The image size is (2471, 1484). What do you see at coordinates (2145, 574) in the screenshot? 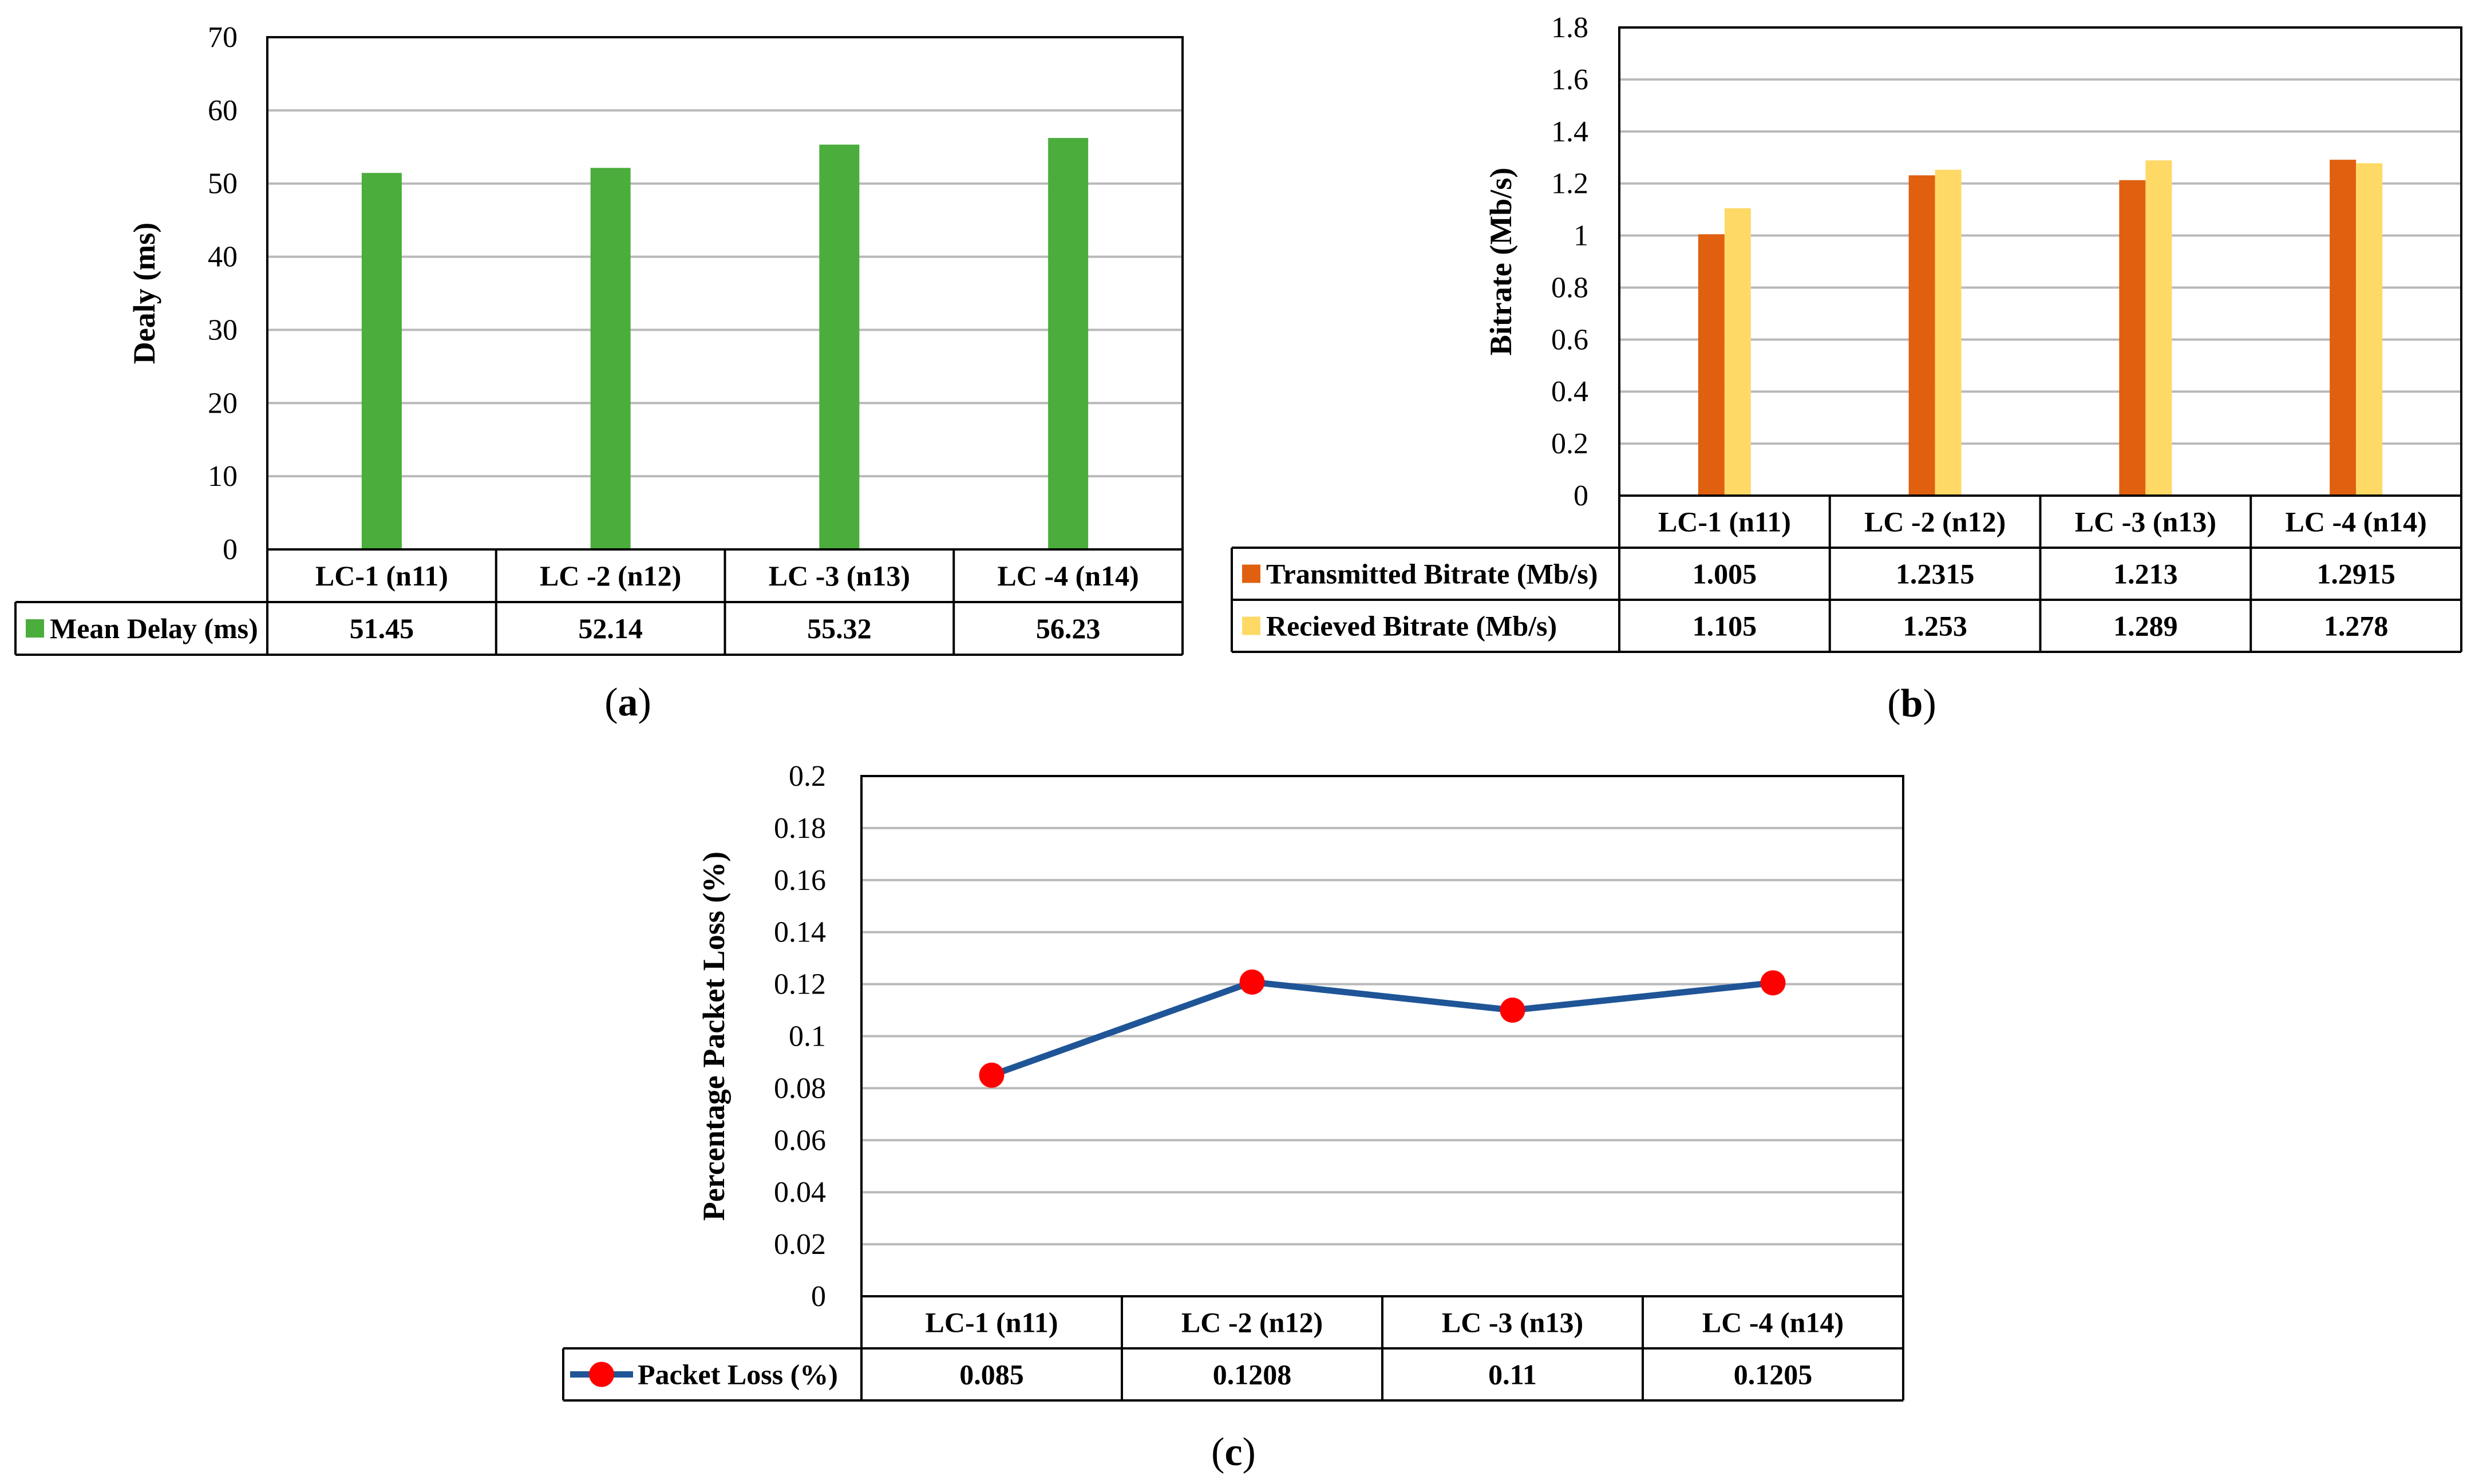
I see `data-value-label: 1.213` at bounding box center [2145, 574].